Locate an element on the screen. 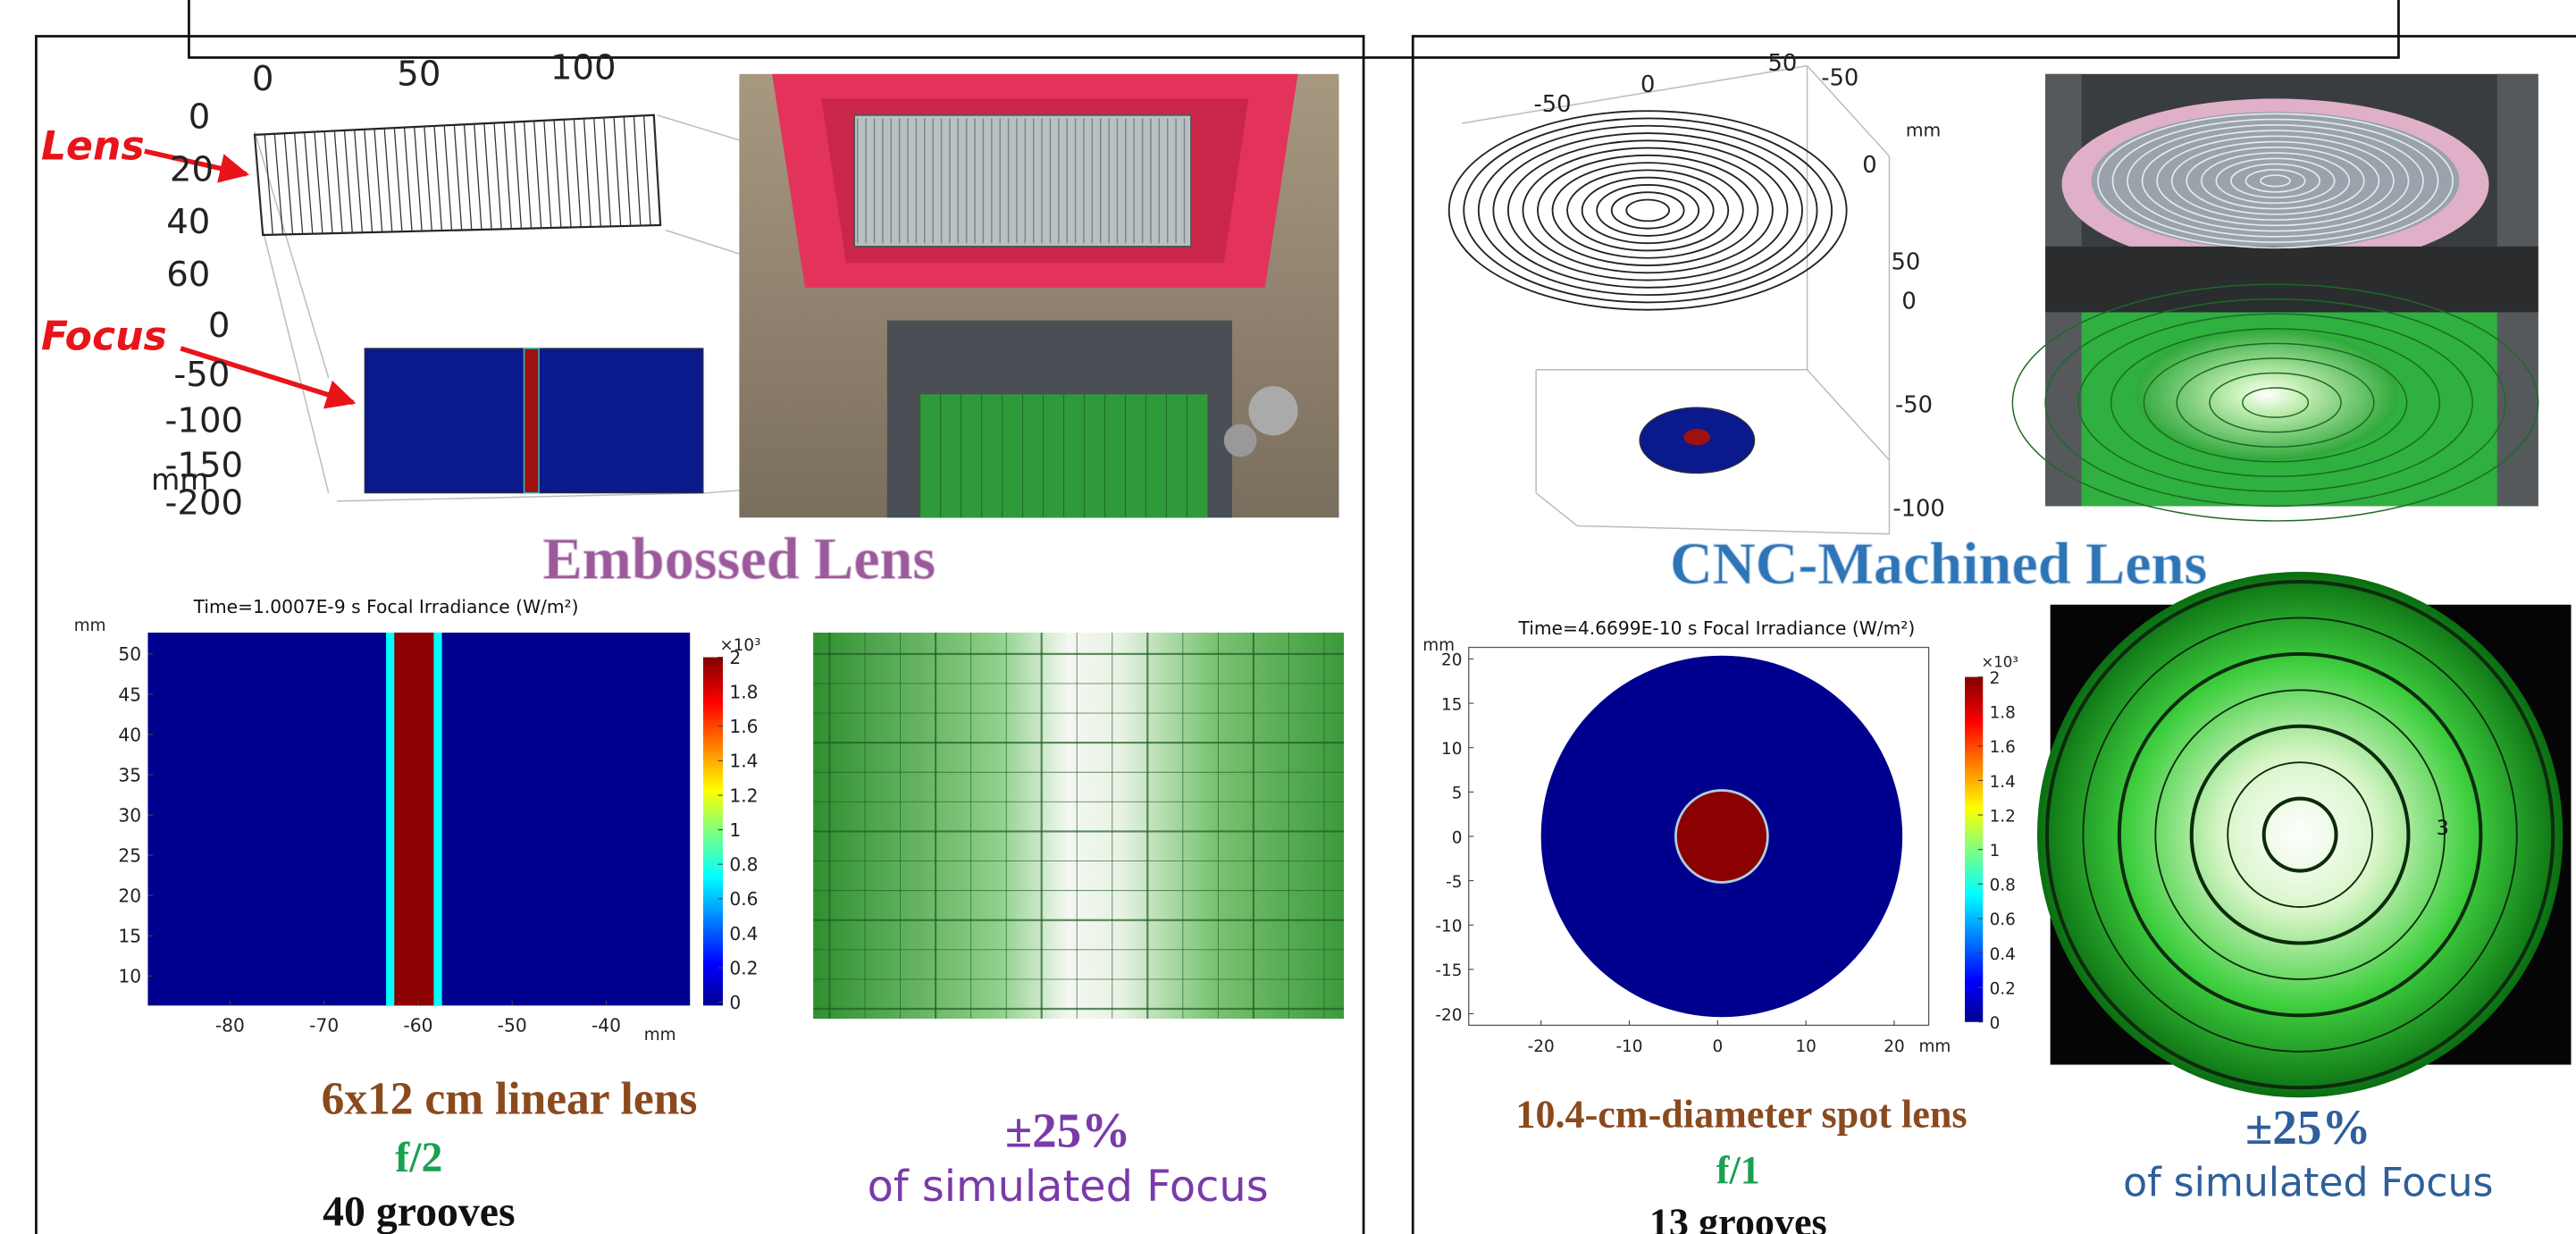 This screenshot has width=2576, height=1234. y-tick-label: -10 is located at coordinates (1448, 927).